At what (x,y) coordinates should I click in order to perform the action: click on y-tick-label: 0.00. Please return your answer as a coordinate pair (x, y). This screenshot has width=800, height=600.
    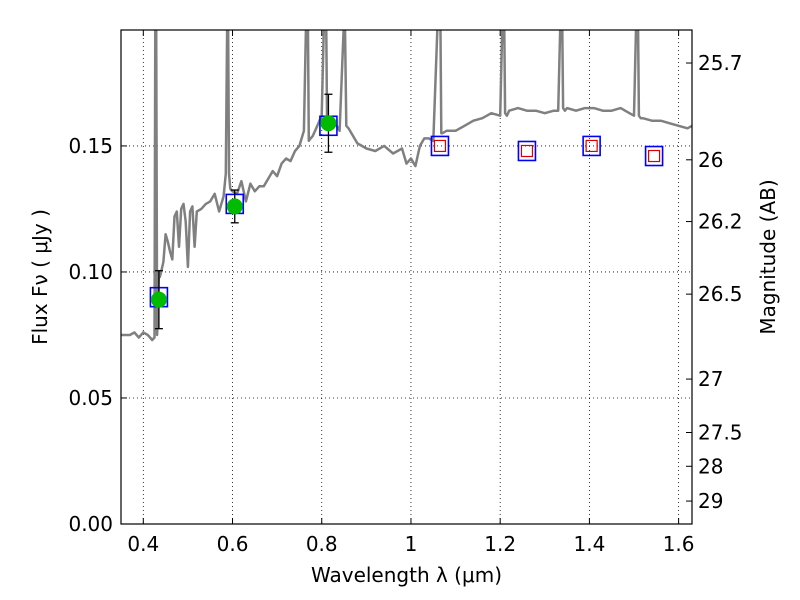
    Looking at the image, I should click on (90, 524).